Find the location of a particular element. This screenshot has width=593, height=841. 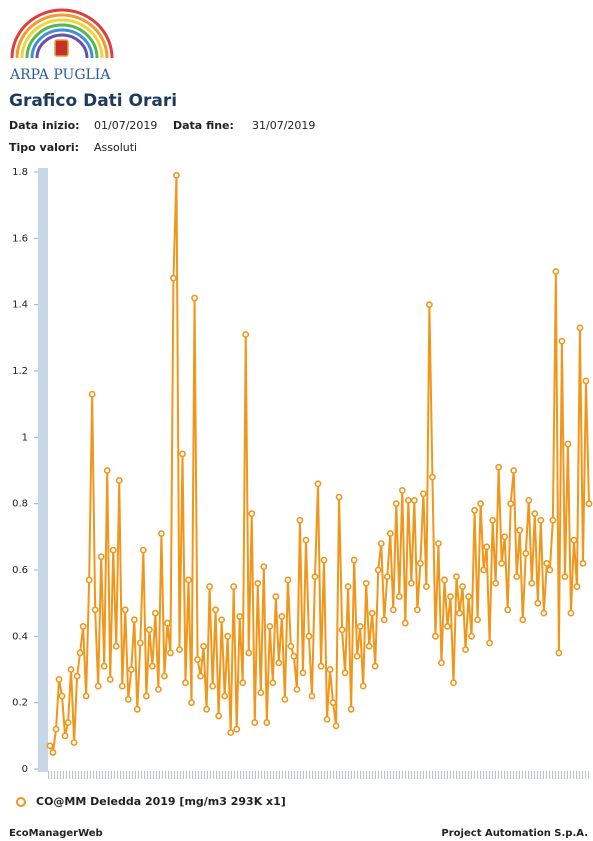

type-value: Assoluti is located at coordinates (115, 147).